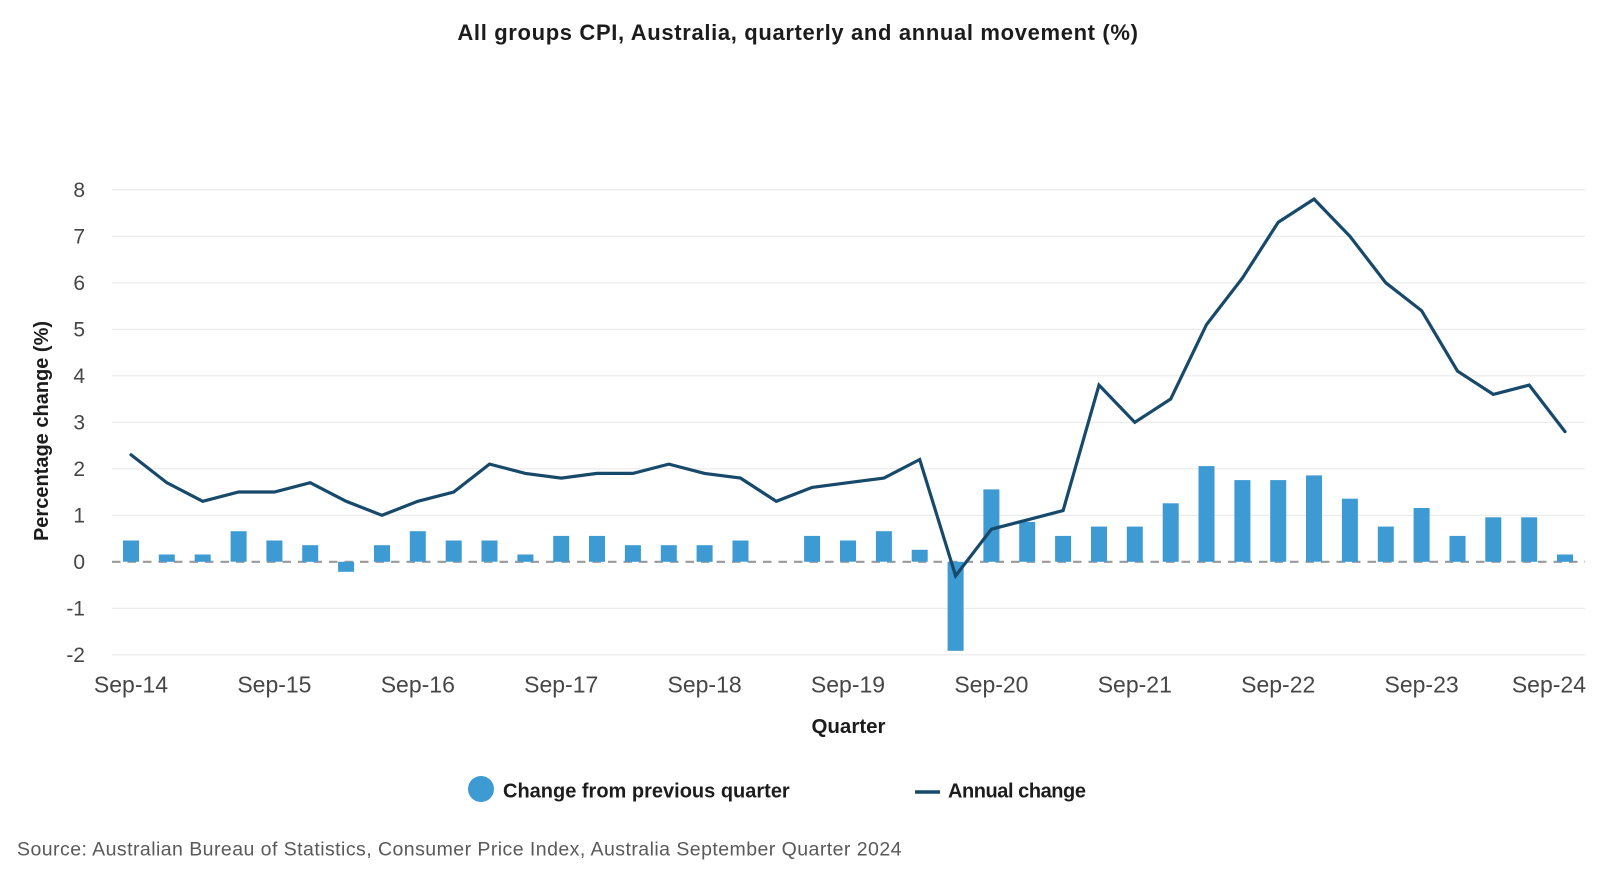 This screenshot has height=889, width=1600. Describe the element at coordinates (79, 515) in the screenshot. I see `svg-text: 1` at that location.